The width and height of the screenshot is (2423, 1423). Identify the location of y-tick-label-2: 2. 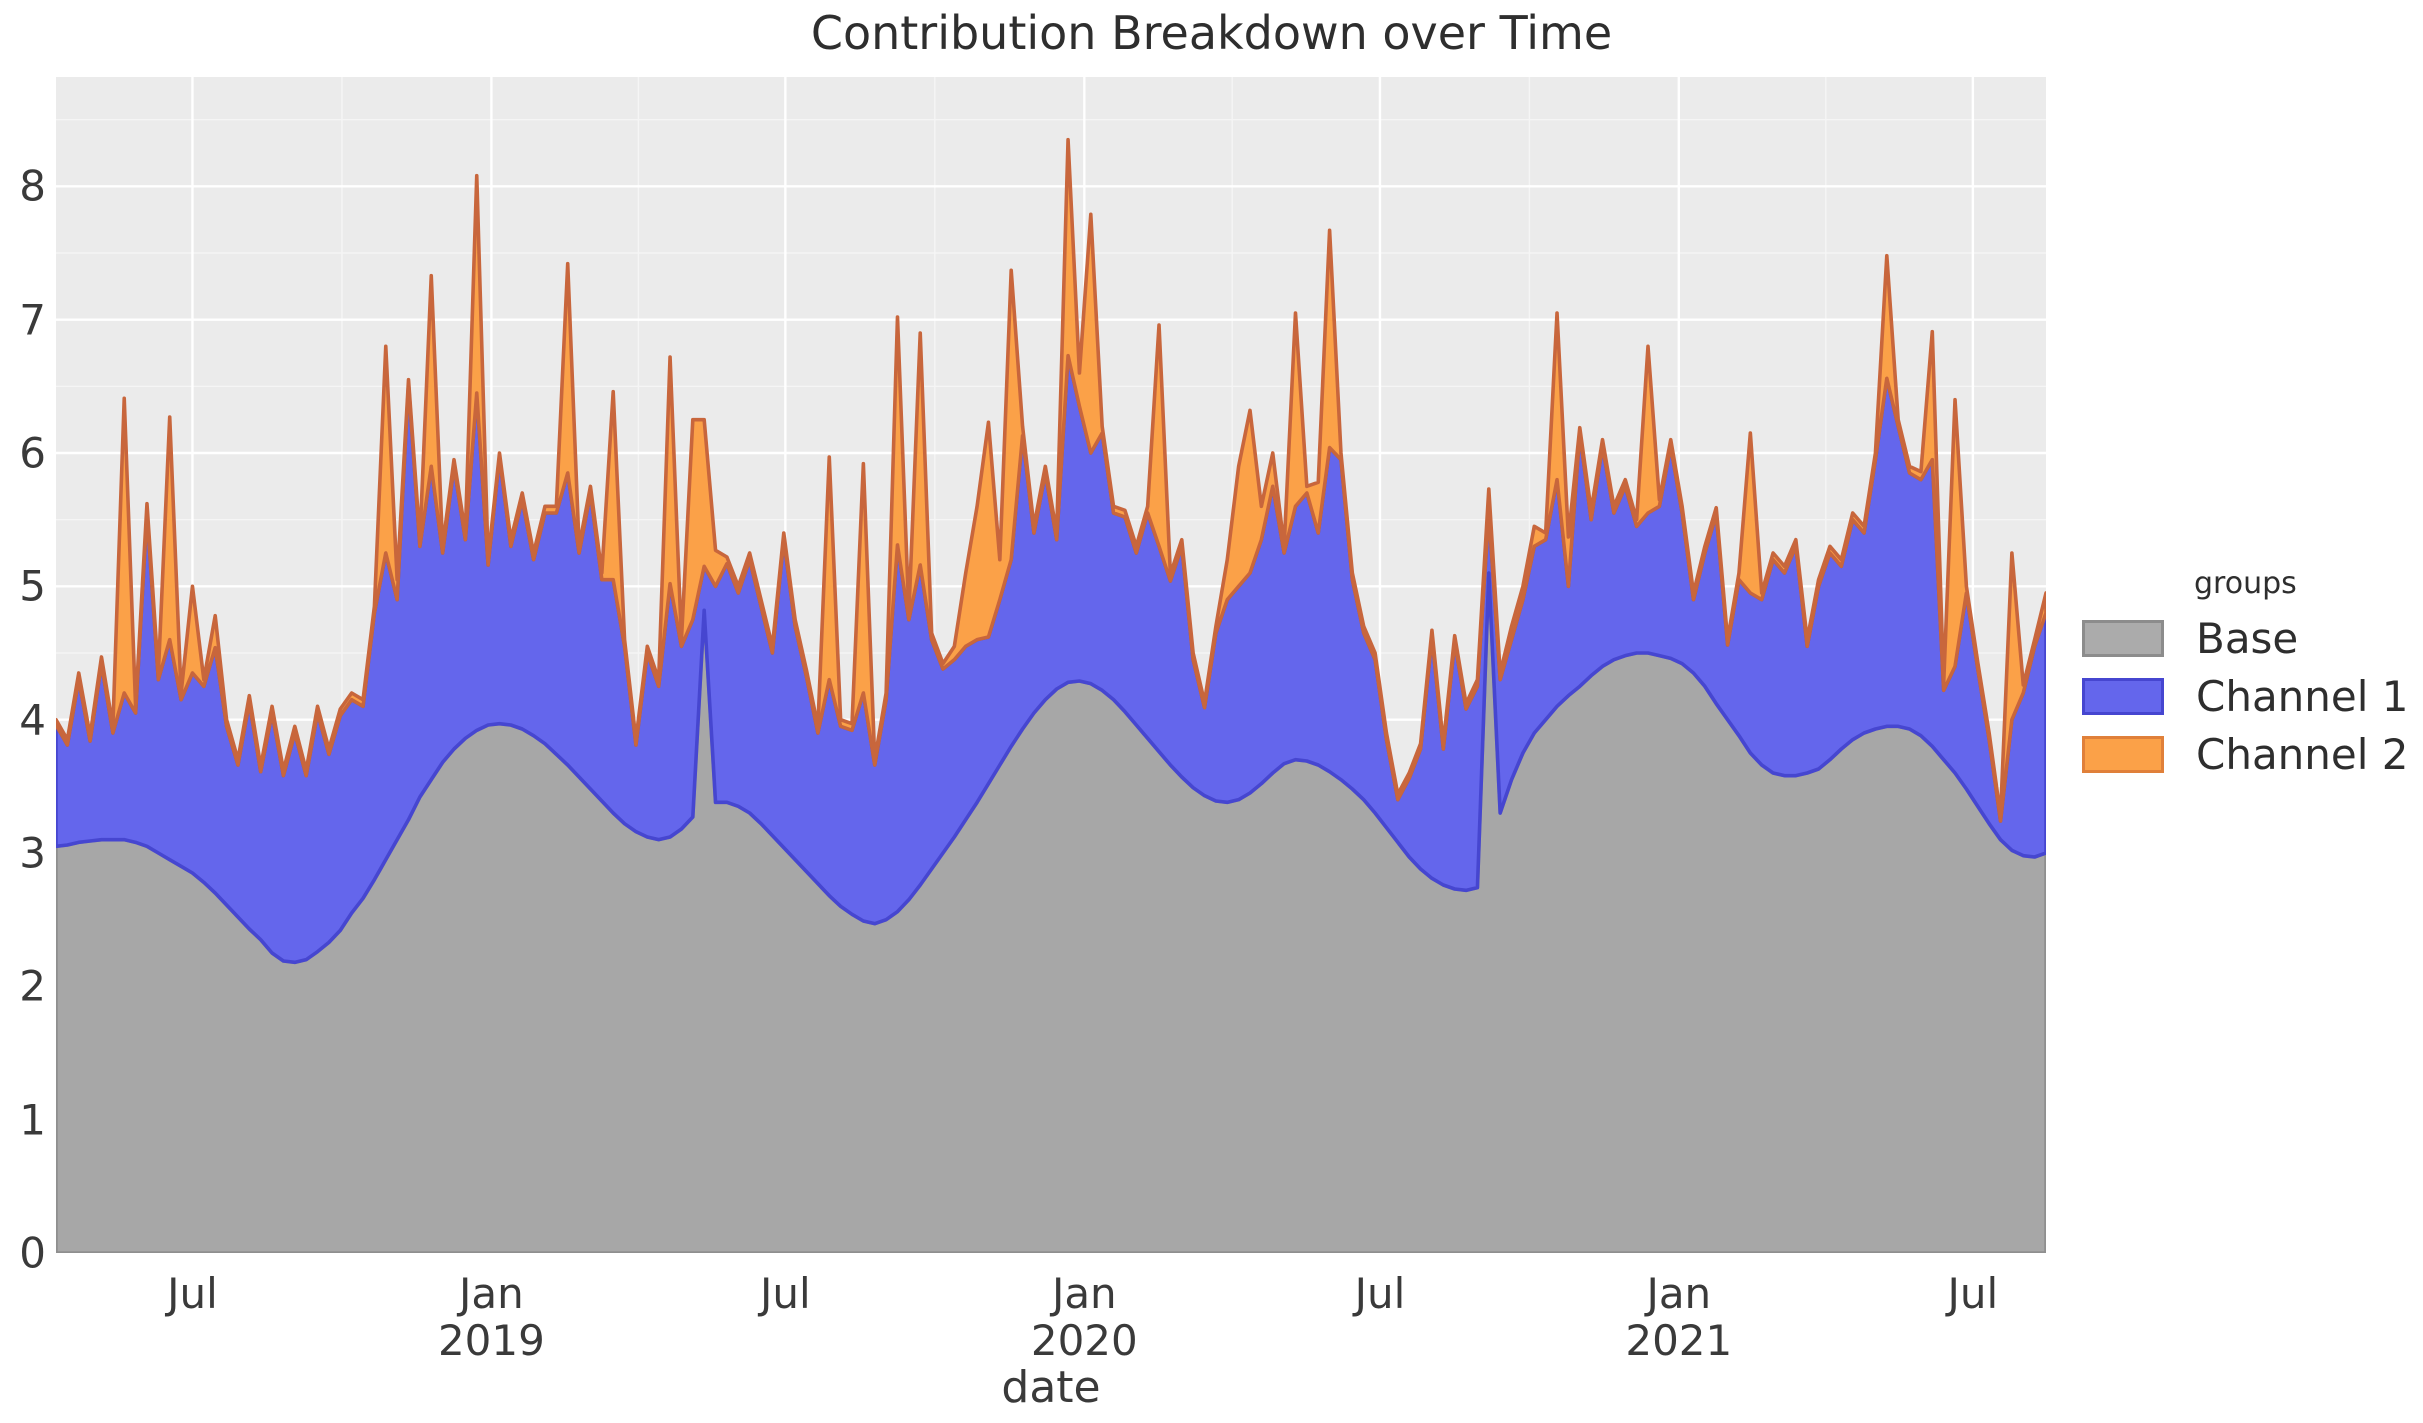
(32, 986).